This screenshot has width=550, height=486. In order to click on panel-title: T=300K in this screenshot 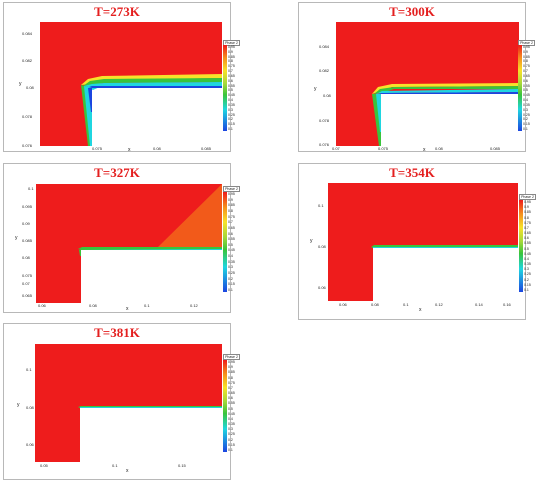, I will do `click(412, 11)`.